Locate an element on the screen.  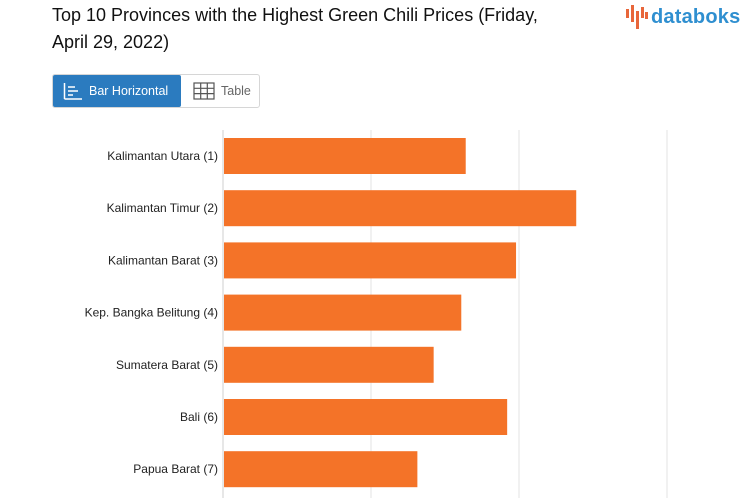
bar-horizontal-label: Bar Horizontal is located at coordinates (129, 91).